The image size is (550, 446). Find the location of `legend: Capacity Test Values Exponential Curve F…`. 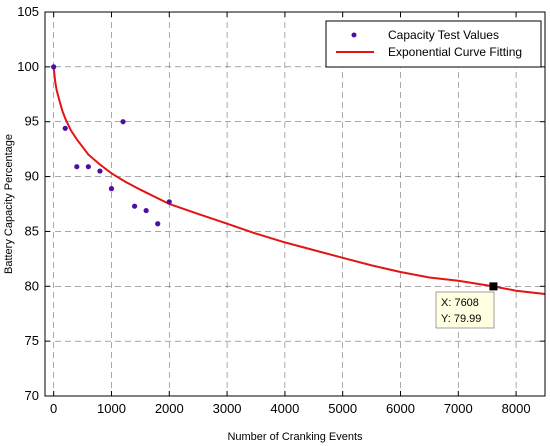

legend: Capacity Test Values Exponential Curve F… is located at coordinates (433, 44).